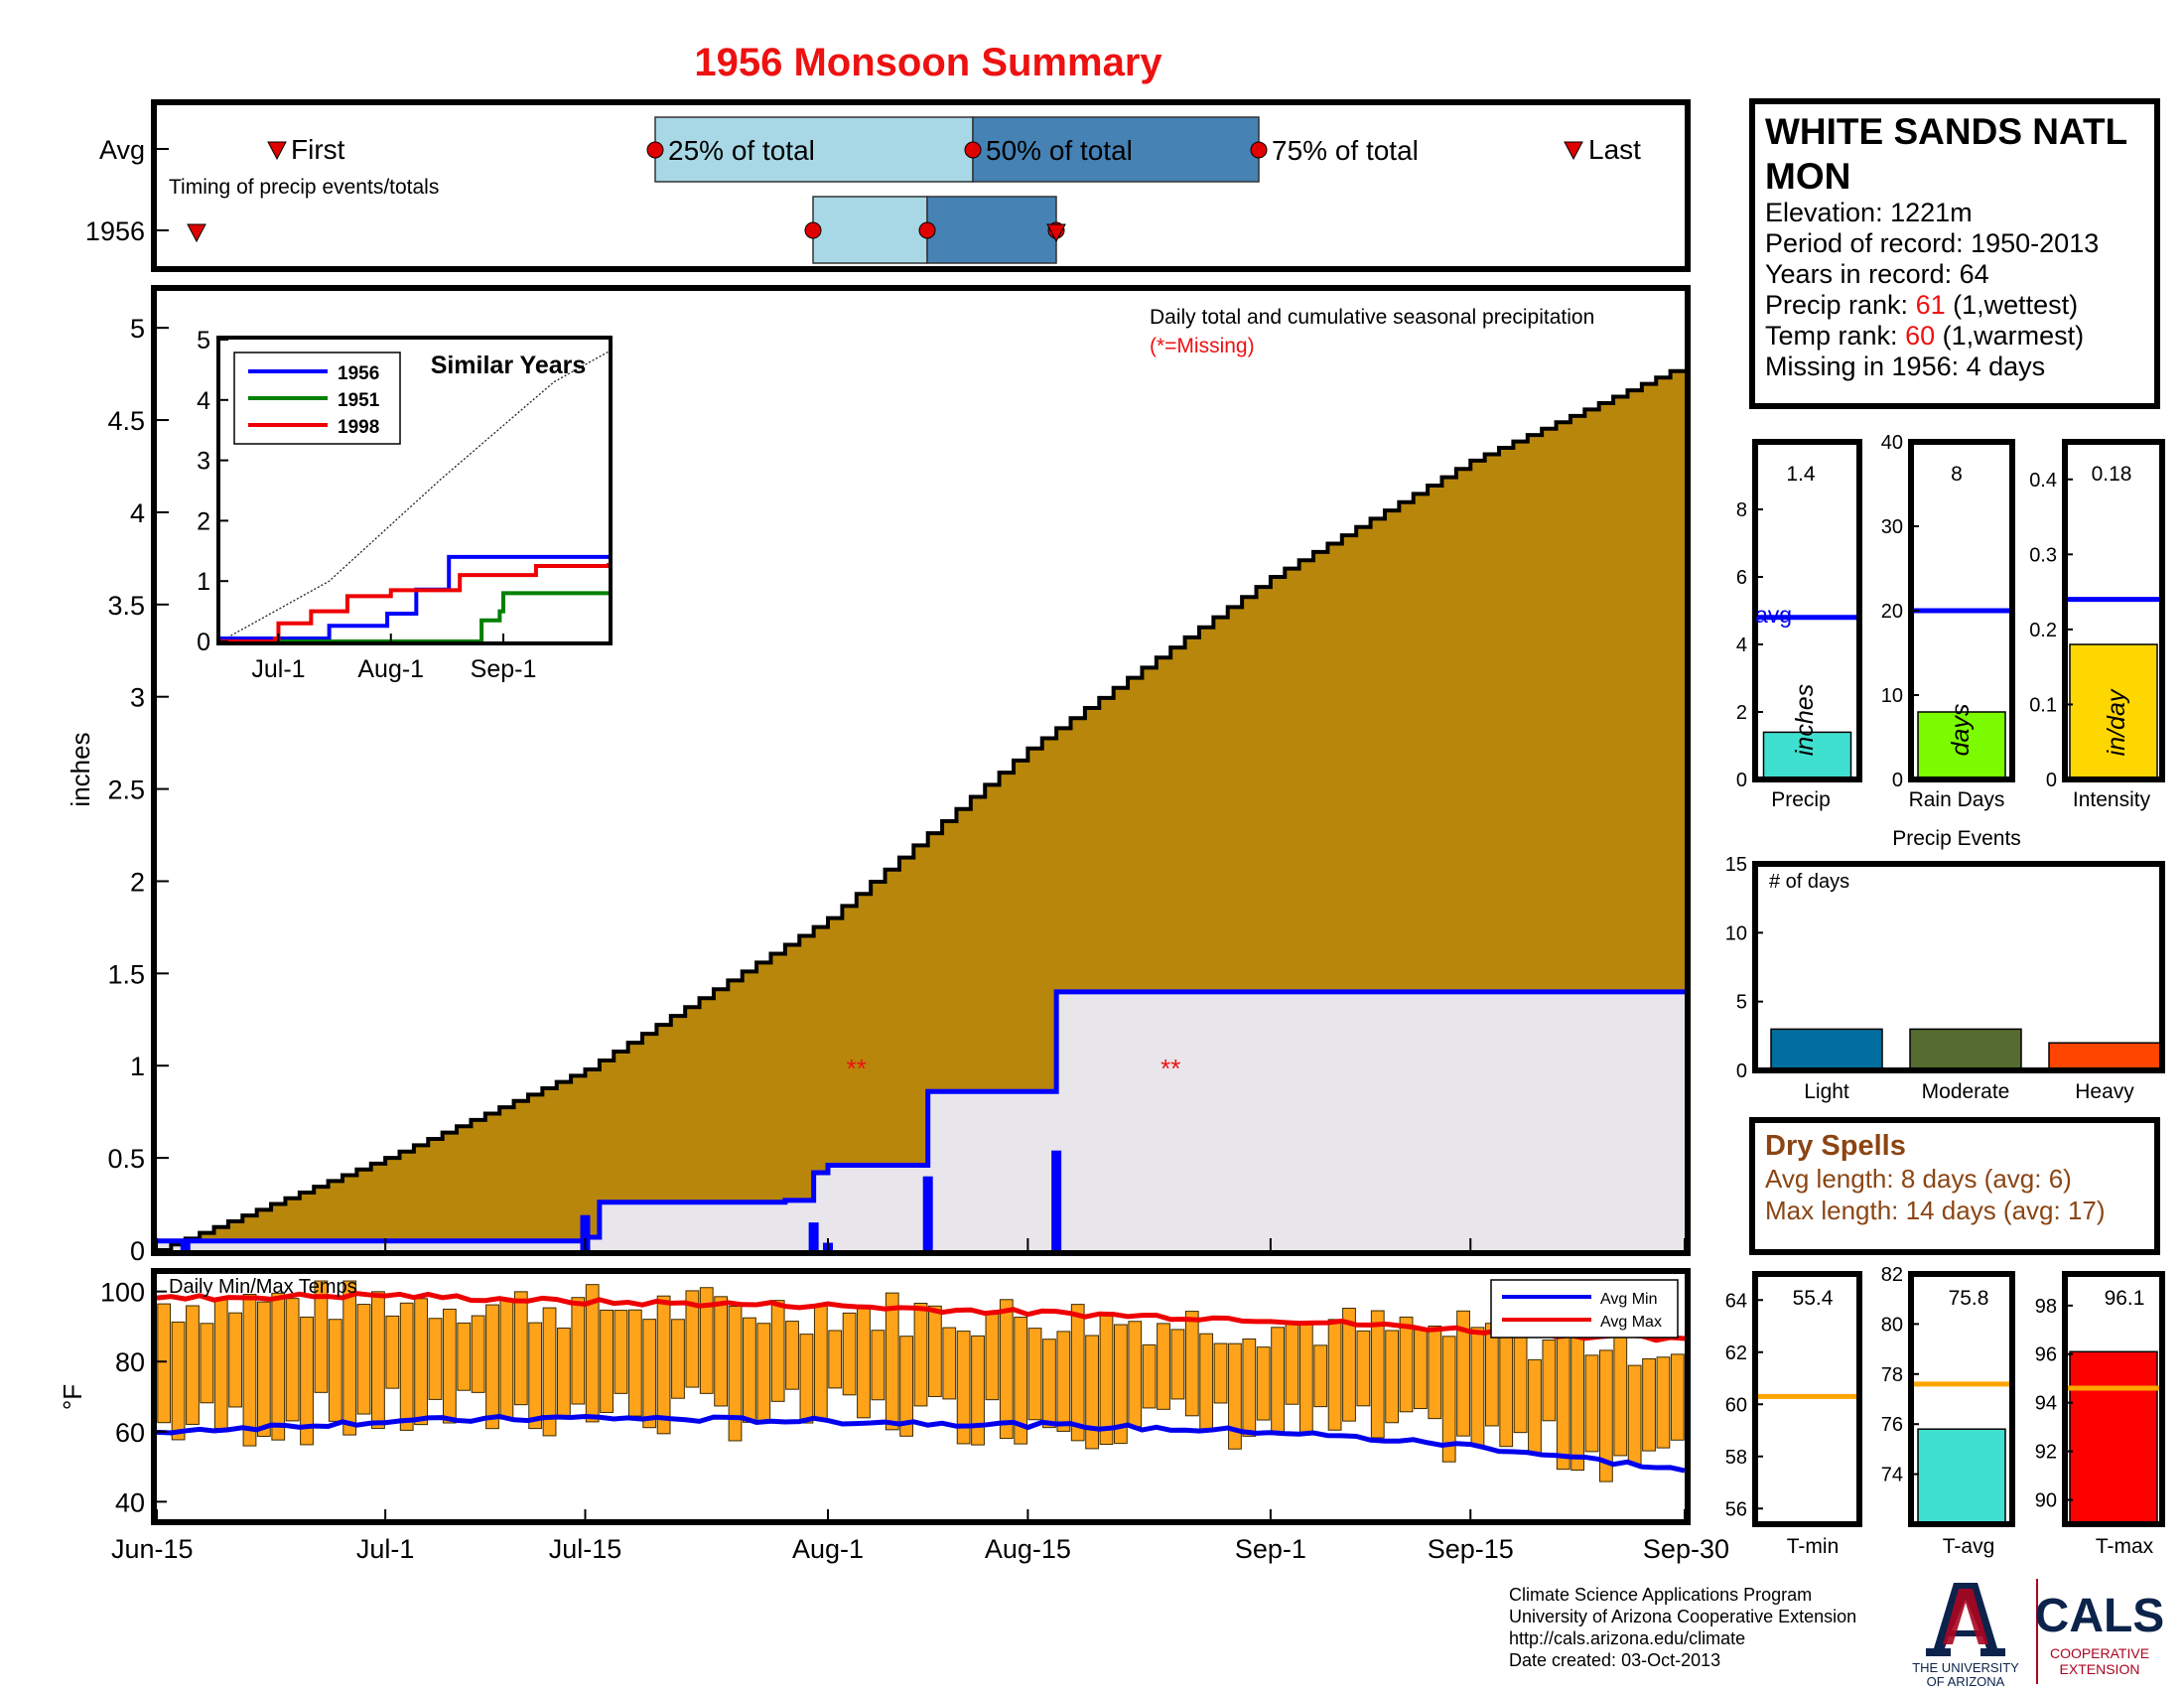 The image size is (2184, 1693). I want to click on first-label: First, so click(318, 149).